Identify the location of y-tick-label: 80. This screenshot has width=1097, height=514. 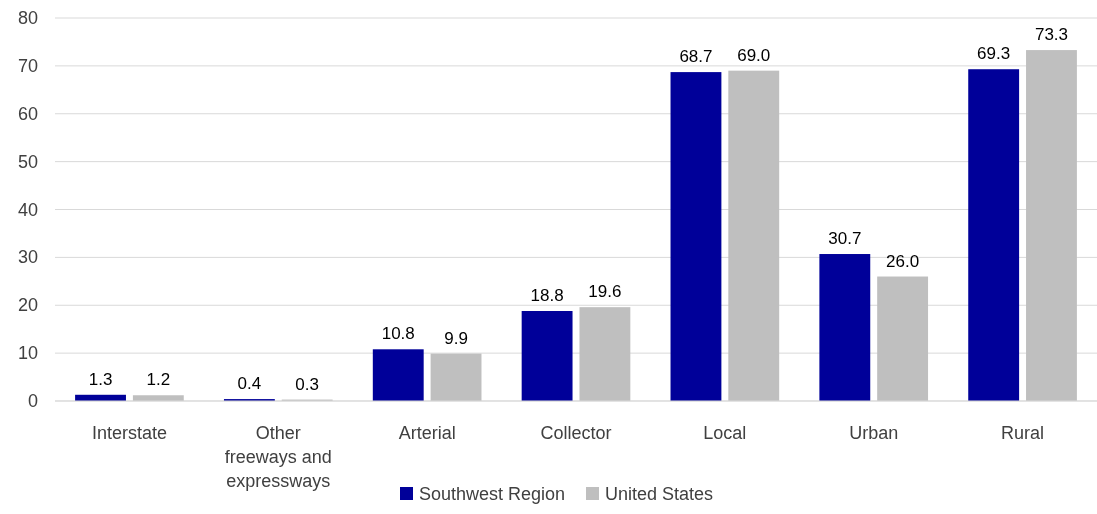
(27, 18).